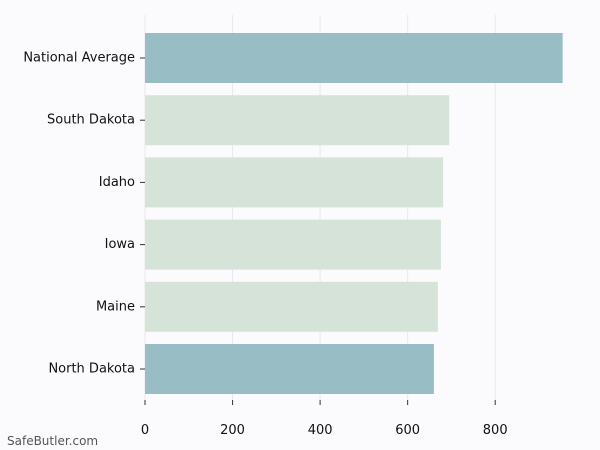  What do you see at coordinates (354, 58) in the screenshot?
I see `bar-national-average` at bounding box center [354, 58].